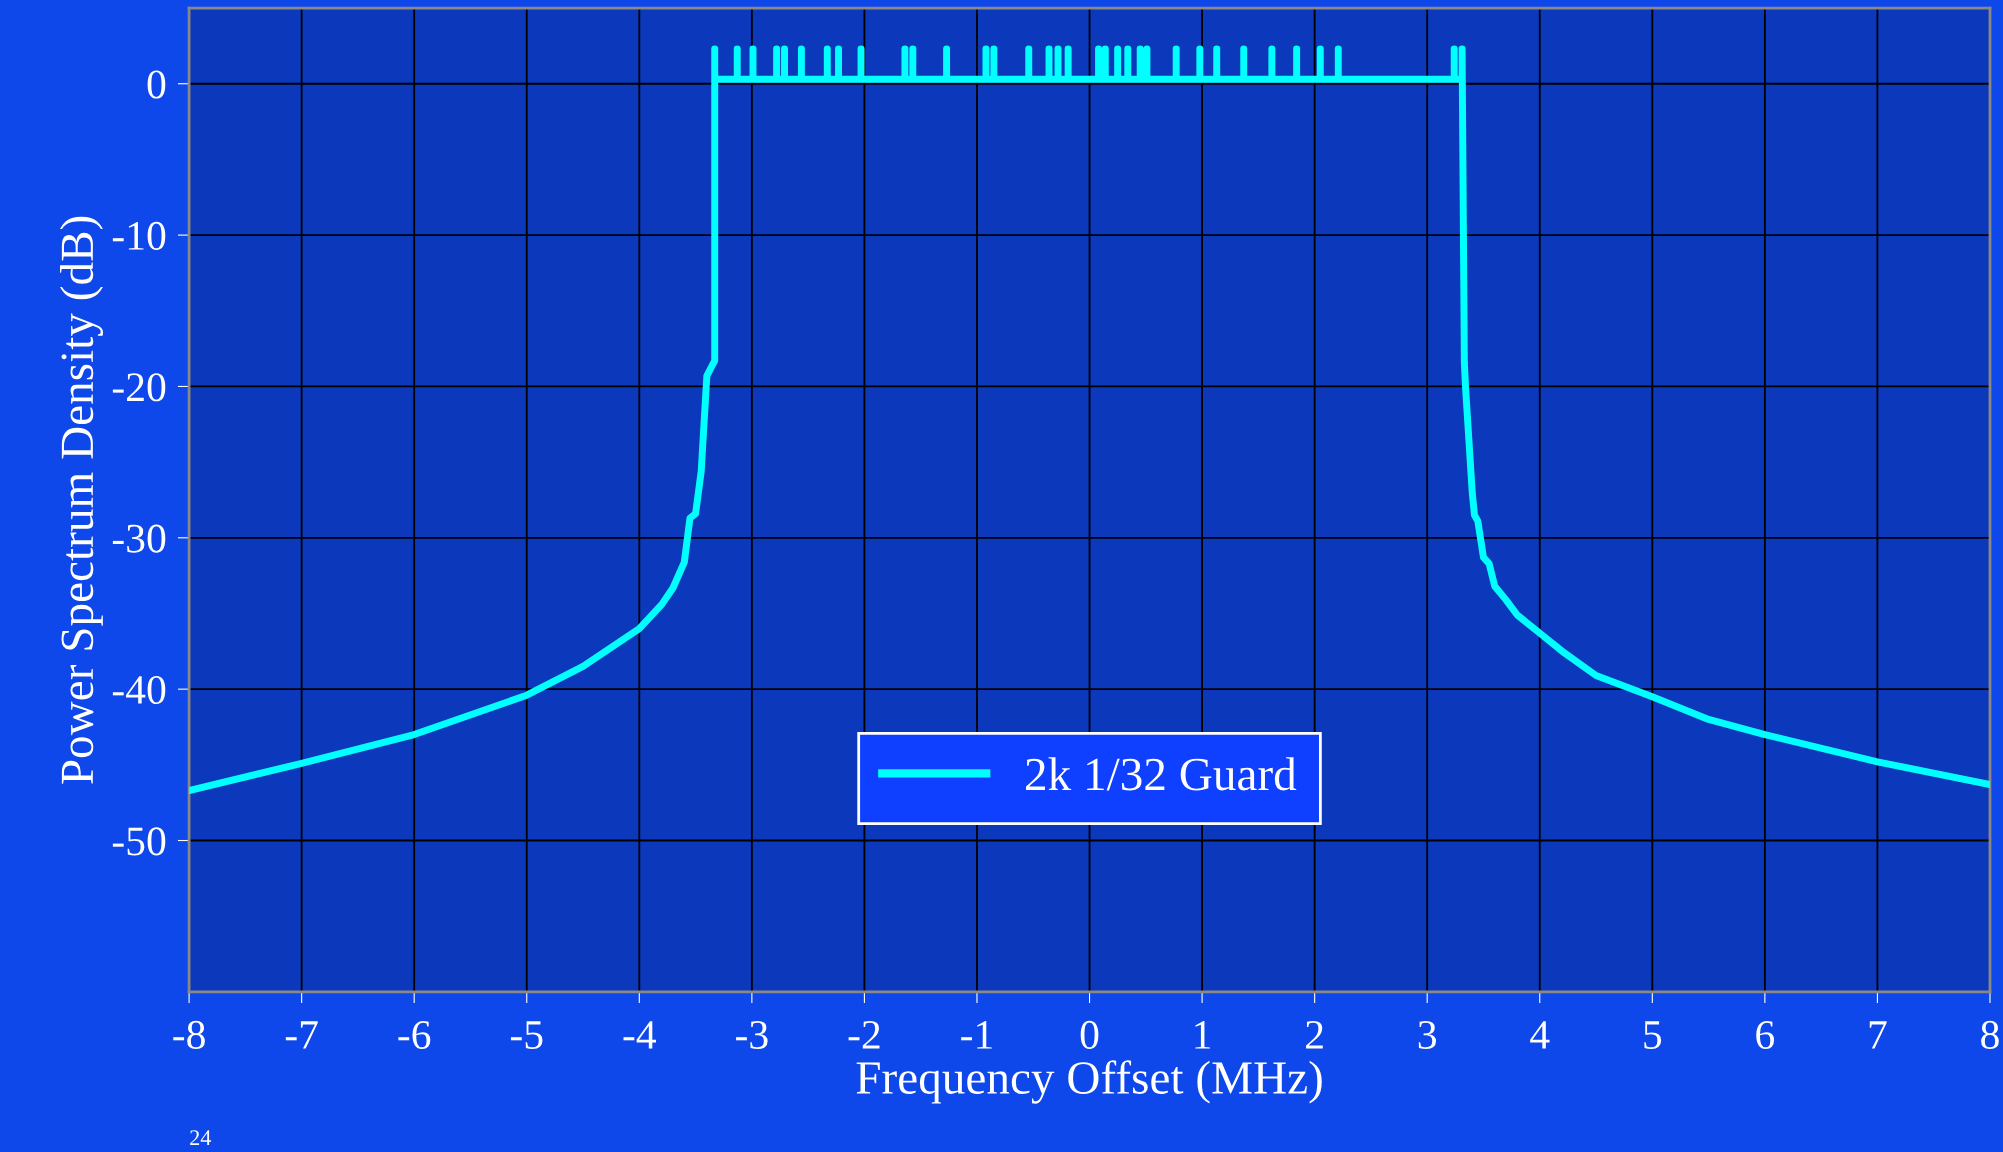  I want to click on y-tick-label: -40, so click(139, 690).